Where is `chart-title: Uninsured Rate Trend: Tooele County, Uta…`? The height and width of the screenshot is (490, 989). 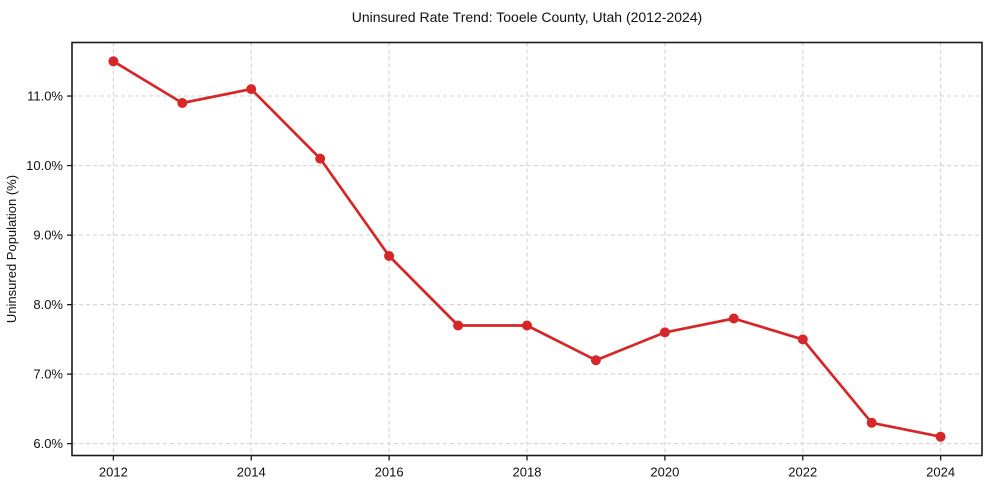 chart-title: Uninsured Rate Trend: Tooele County, Uta… is located at coordinates (527, 17).